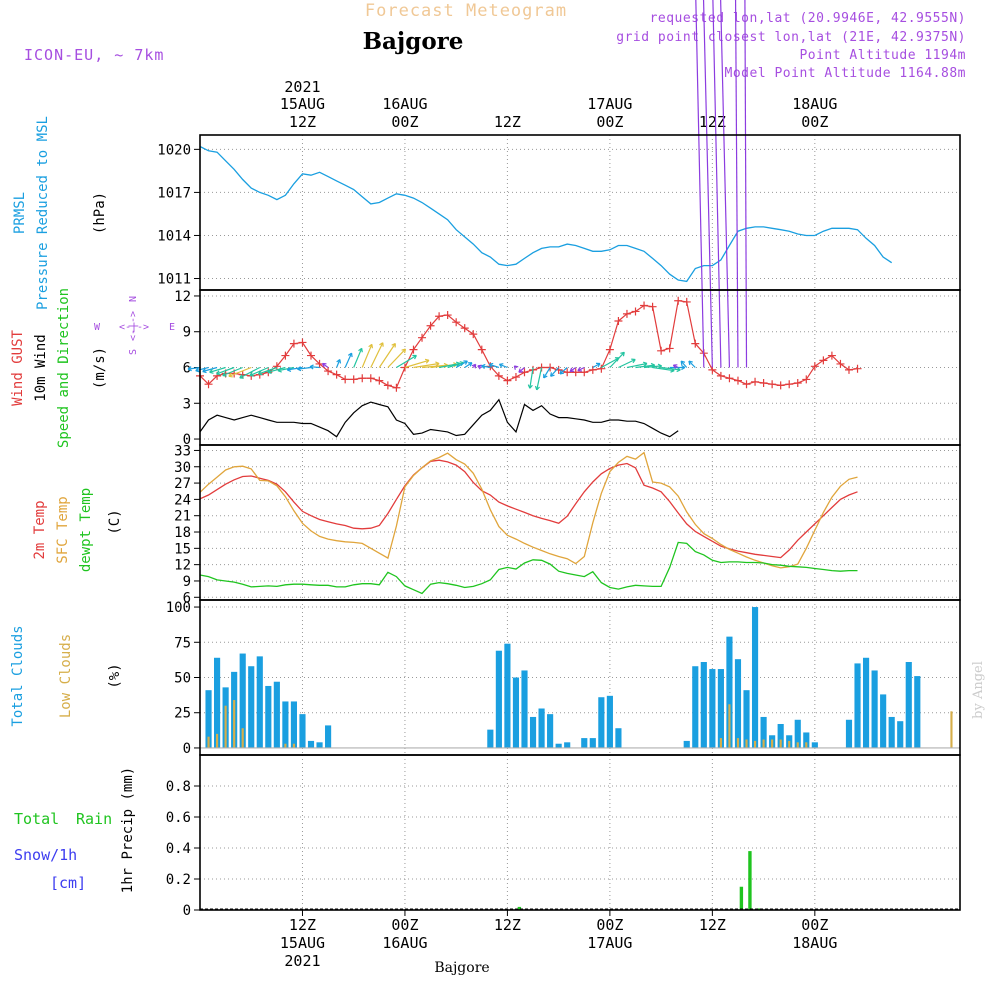  I want to click on rain-bar, so click(519, 908).